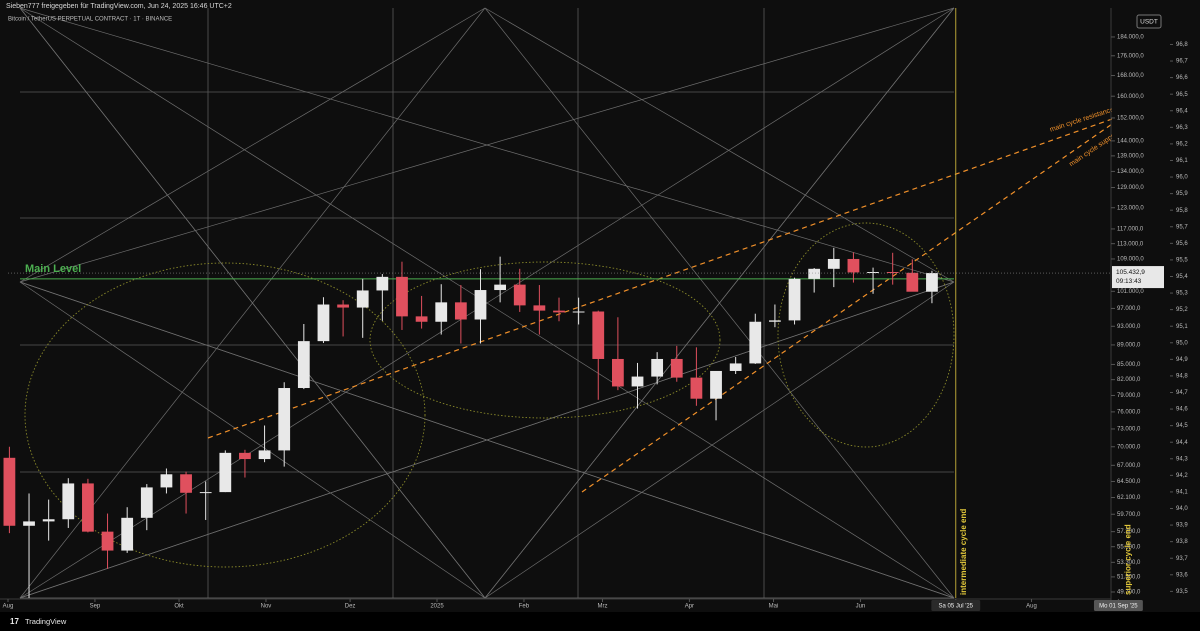 The height and width of the screenshot is (631, 1200). I want to click on x-tick-label: Nov, so click(266, 607).